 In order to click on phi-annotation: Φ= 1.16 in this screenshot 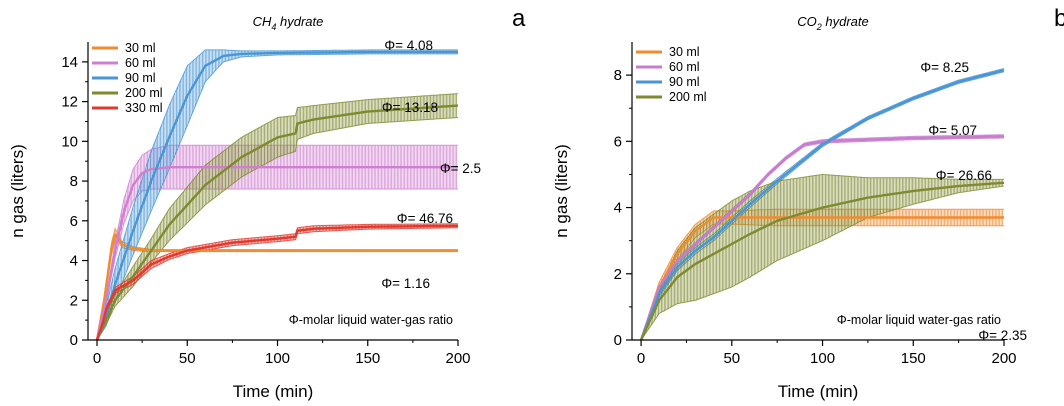, I will do `click(405, 283)`.